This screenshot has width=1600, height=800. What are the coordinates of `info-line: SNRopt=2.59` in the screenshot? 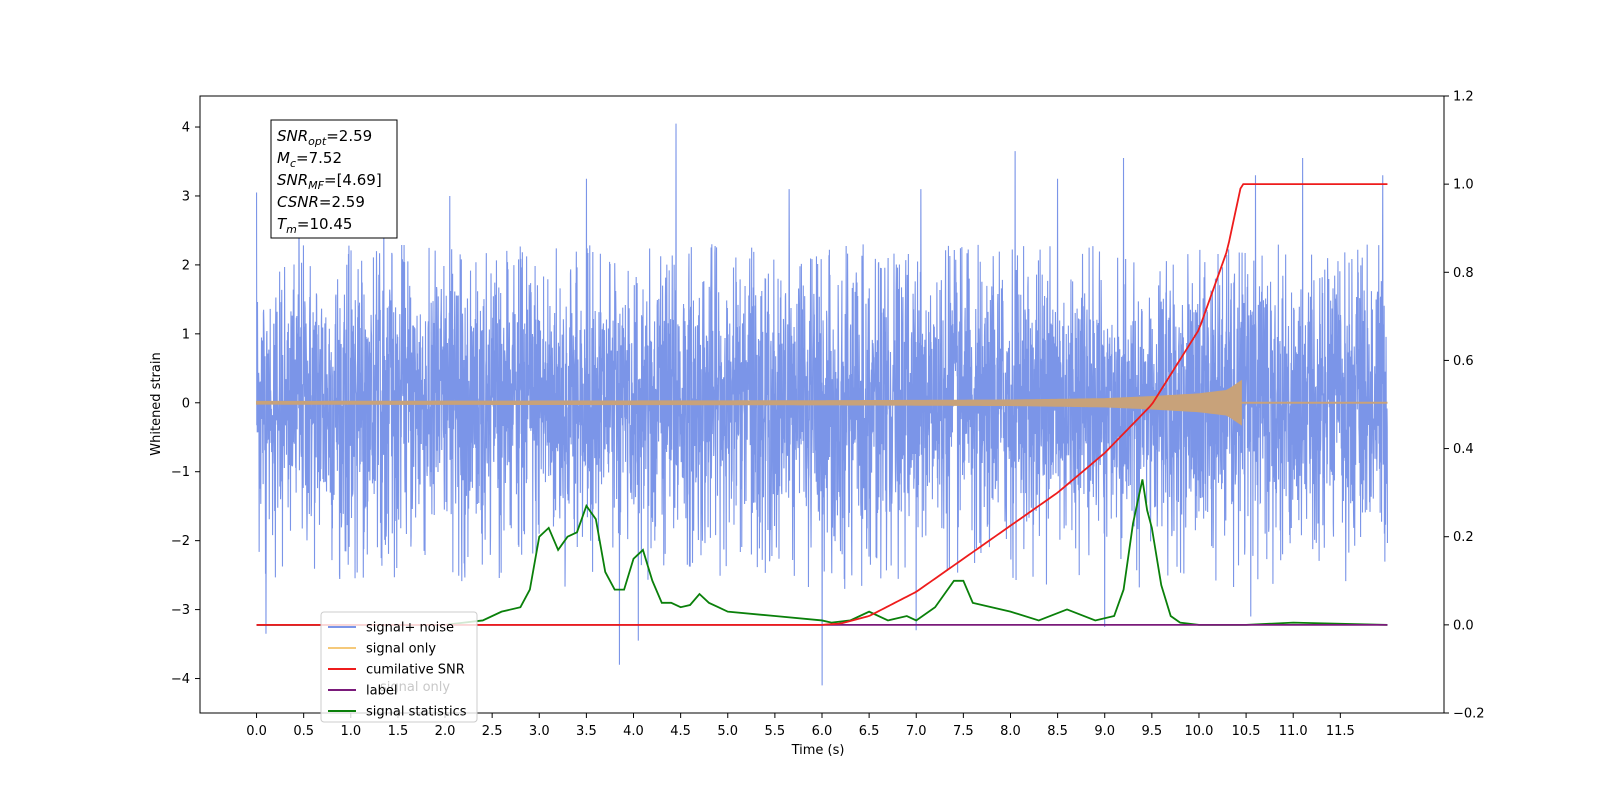 It's located at (324, 137).